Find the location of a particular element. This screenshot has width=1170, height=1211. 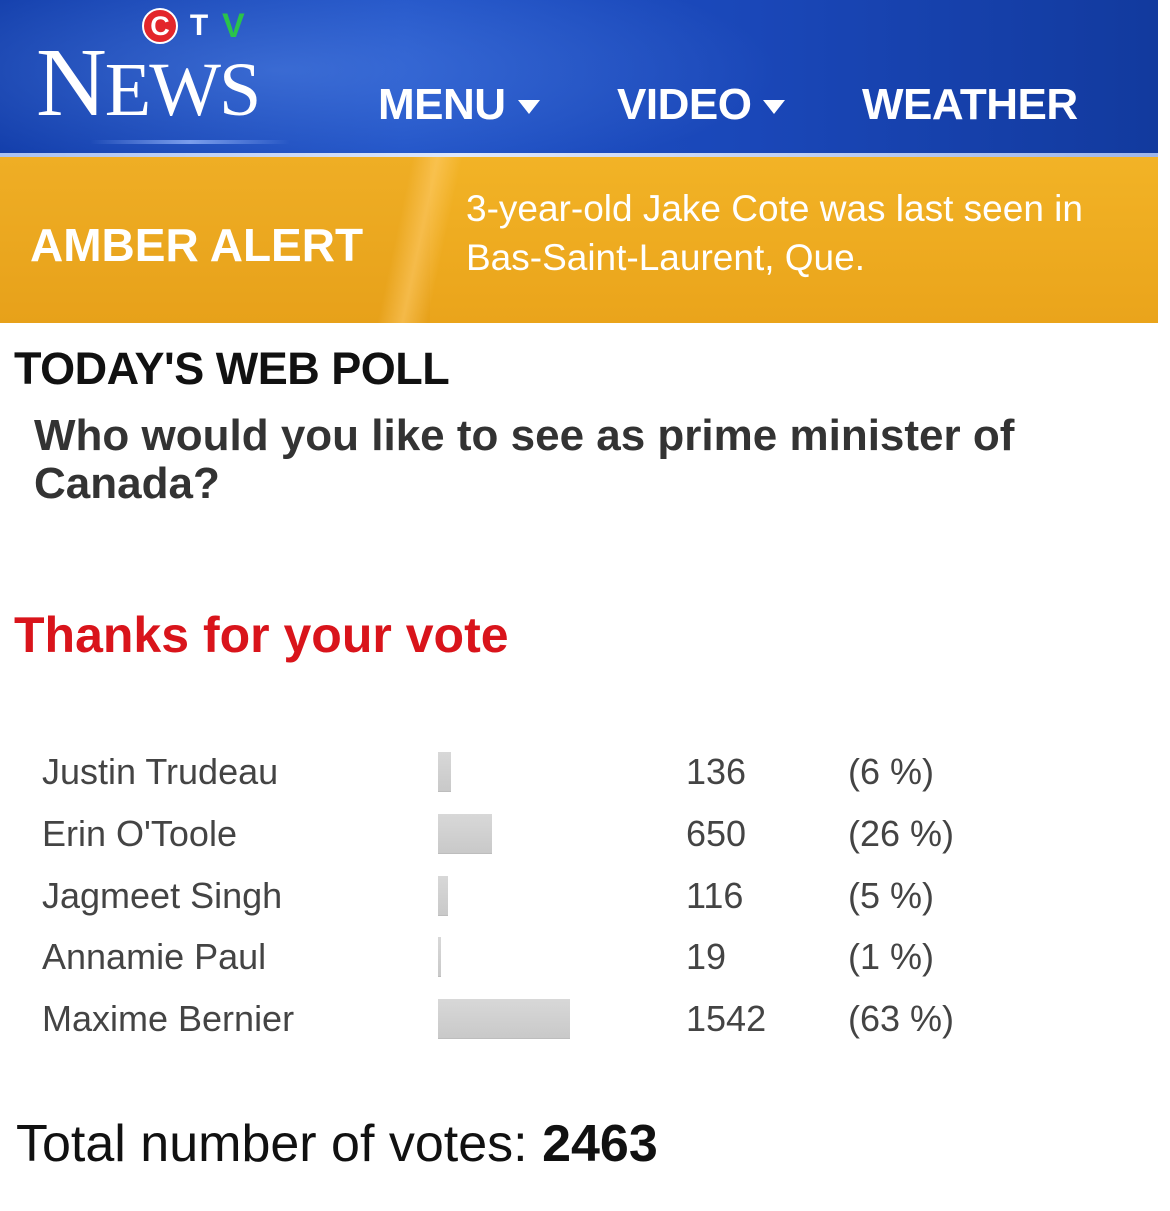

nav-weather-label: WEATHER is located at coordinates (970, 104).